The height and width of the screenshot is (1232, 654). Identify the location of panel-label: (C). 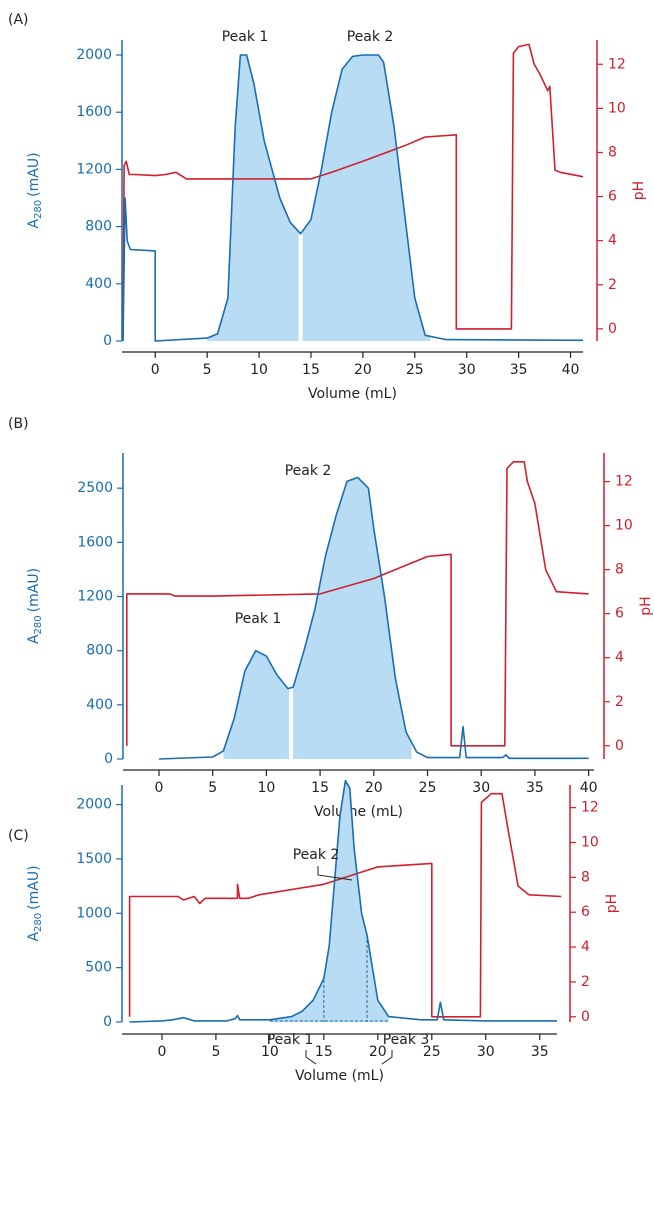
(18, 836).